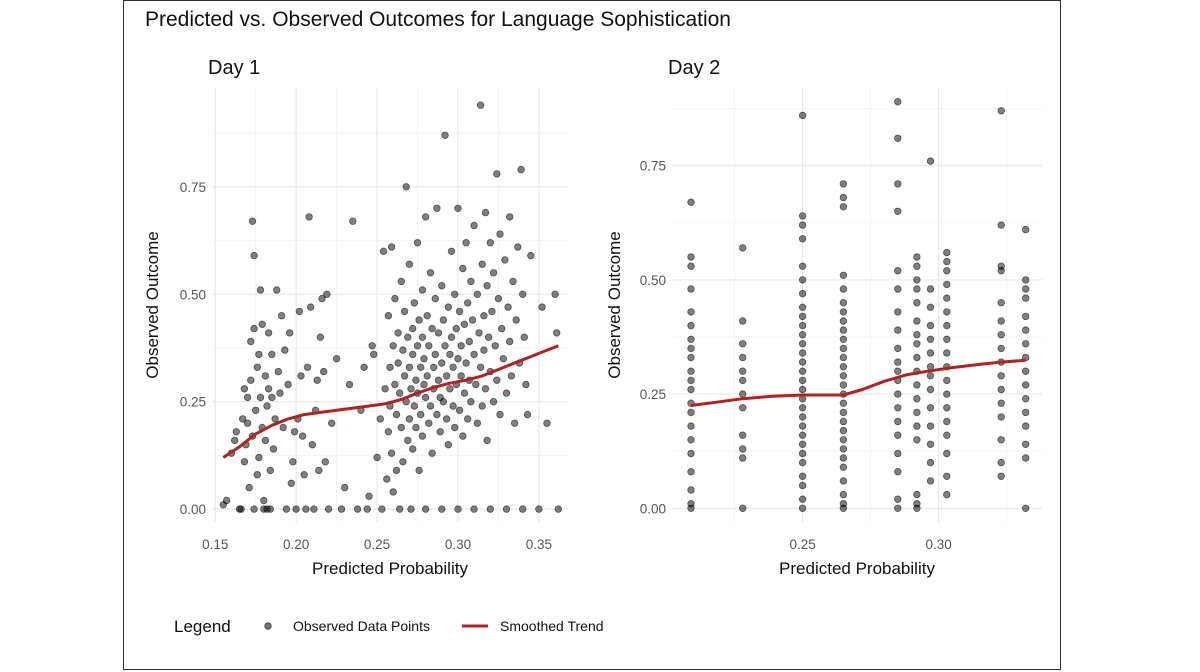  Describe the element at coordinates (858, 382) in the screenshot. I see `smoothed-trend-line` at that location.